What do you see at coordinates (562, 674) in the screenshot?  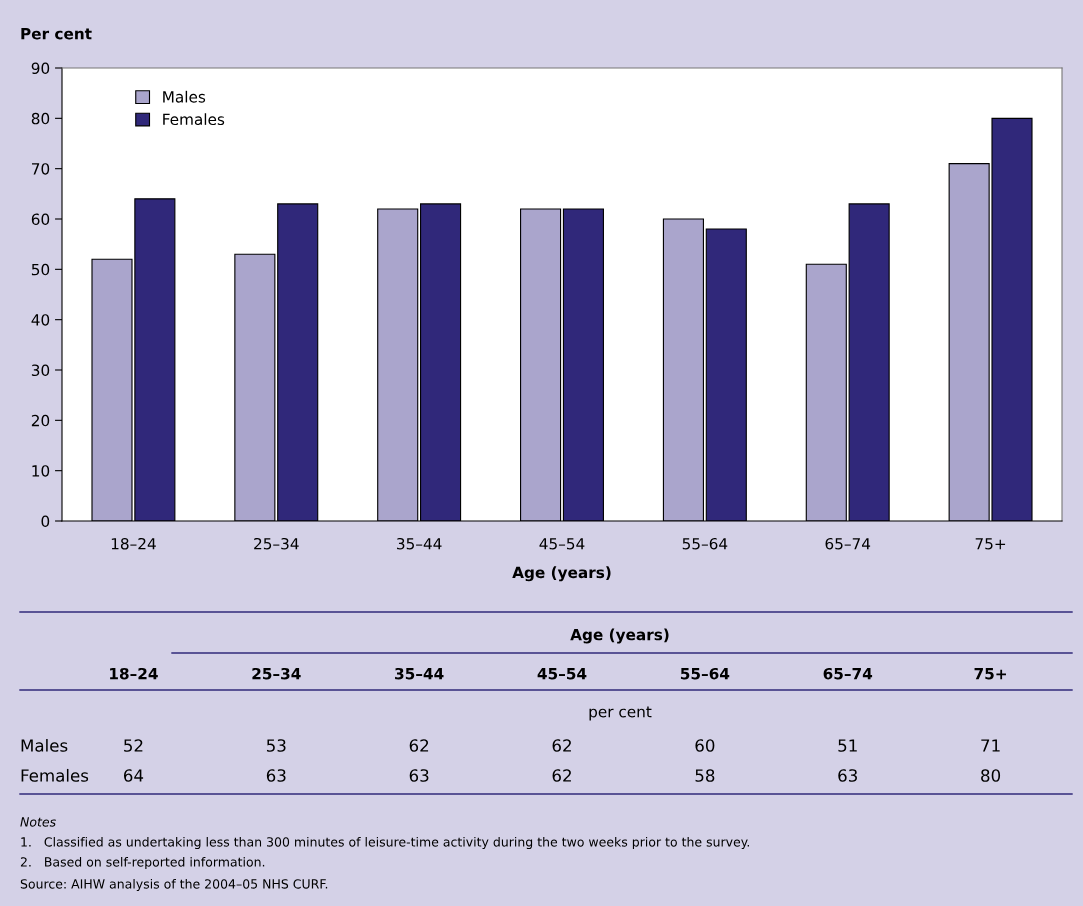 I see `category-label: 45–54` at bounding box center [562, 674].